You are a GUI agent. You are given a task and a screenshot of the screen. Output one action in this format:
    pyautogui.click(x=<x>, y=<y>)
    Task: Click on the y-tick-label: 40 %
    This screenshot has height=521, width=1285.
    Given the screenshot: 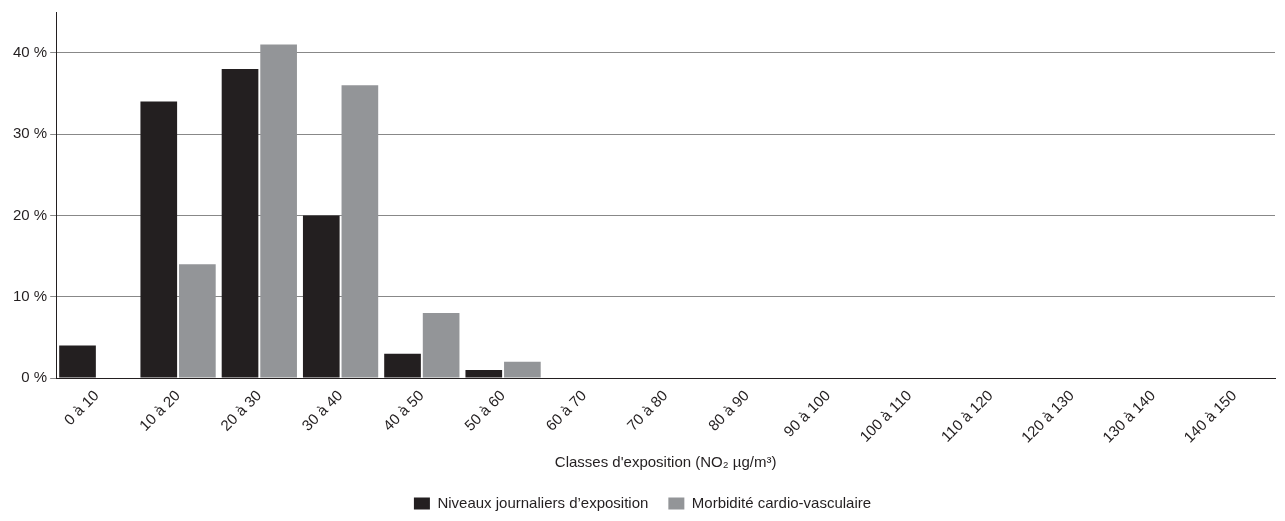 What is the action you would take?
    pyautogui.click(x=30, y=51)
    